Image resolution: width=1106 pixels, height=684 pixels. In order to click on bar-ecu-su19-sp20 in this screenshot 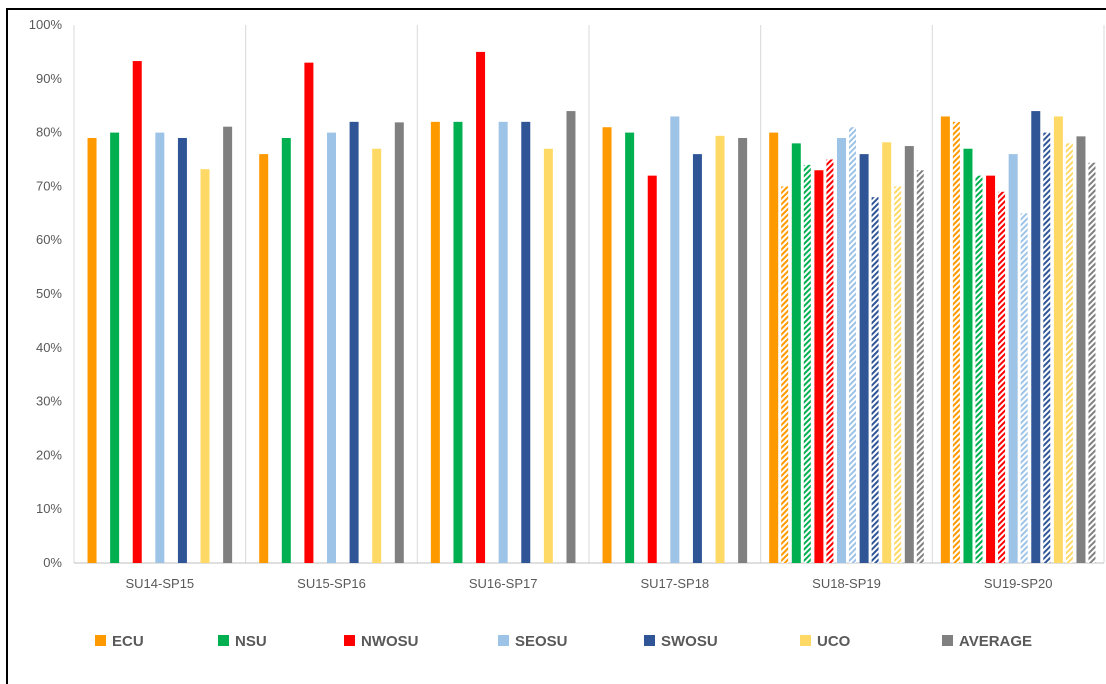, I will do `click(945, 340)`.